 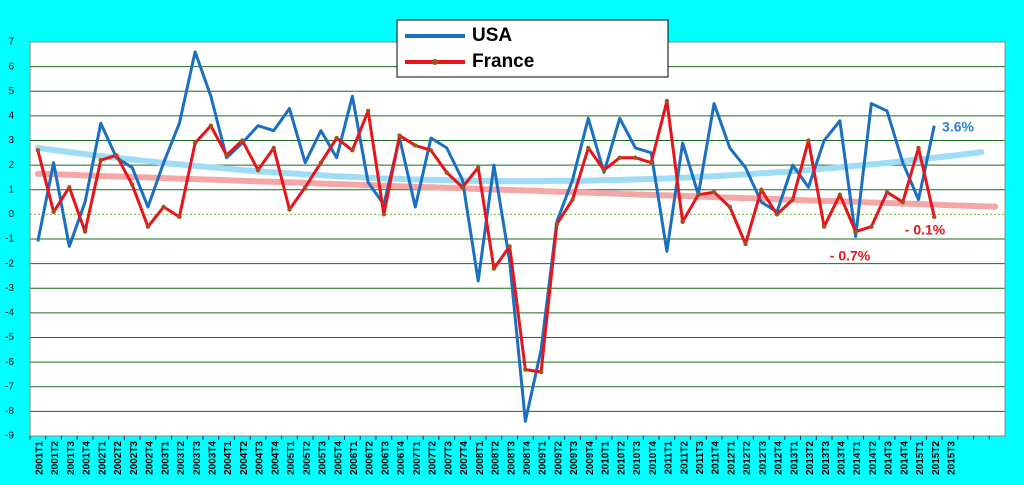 What do you see at coordinates (150, 458) in the screenshot?
I see `x-tick-label: 2002T4` at bounding box center [150, 458].